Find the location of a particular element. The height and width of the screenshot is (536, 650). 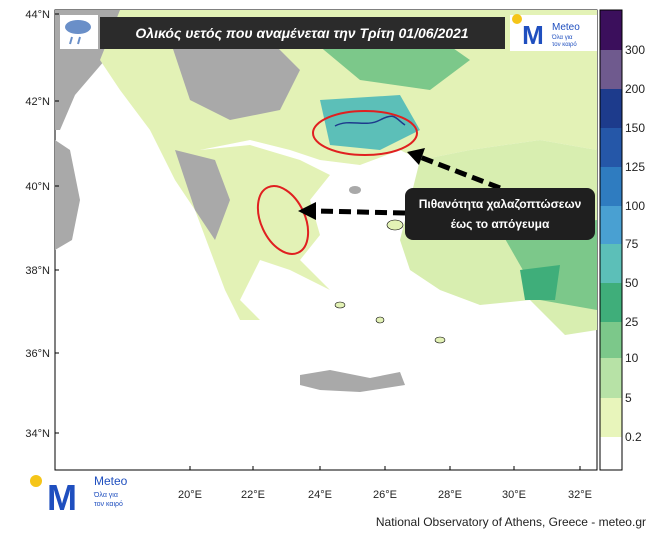

cloud-icon is located at coordinates (78, 27).